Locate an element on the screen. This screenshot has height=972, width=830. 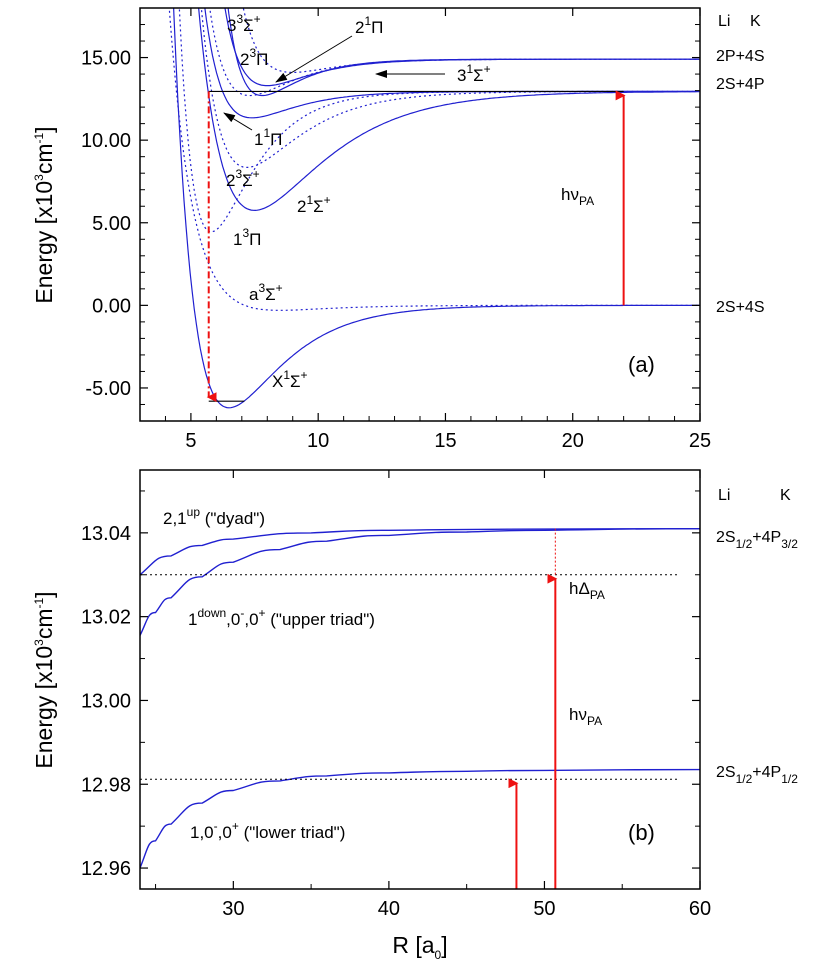
y-tick-label: 15.00 is located at coordinates (106, 59).